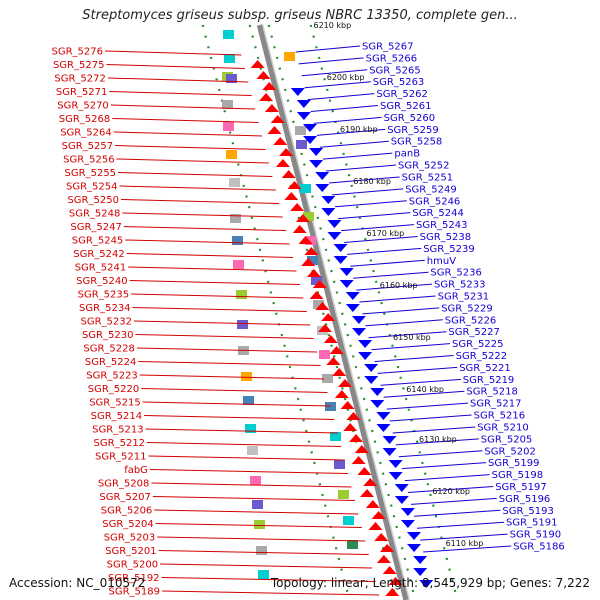  Describe the element at coordinates (114, 389) in the screenshot. I see `left-gene-label: SGR_5220` at that location.